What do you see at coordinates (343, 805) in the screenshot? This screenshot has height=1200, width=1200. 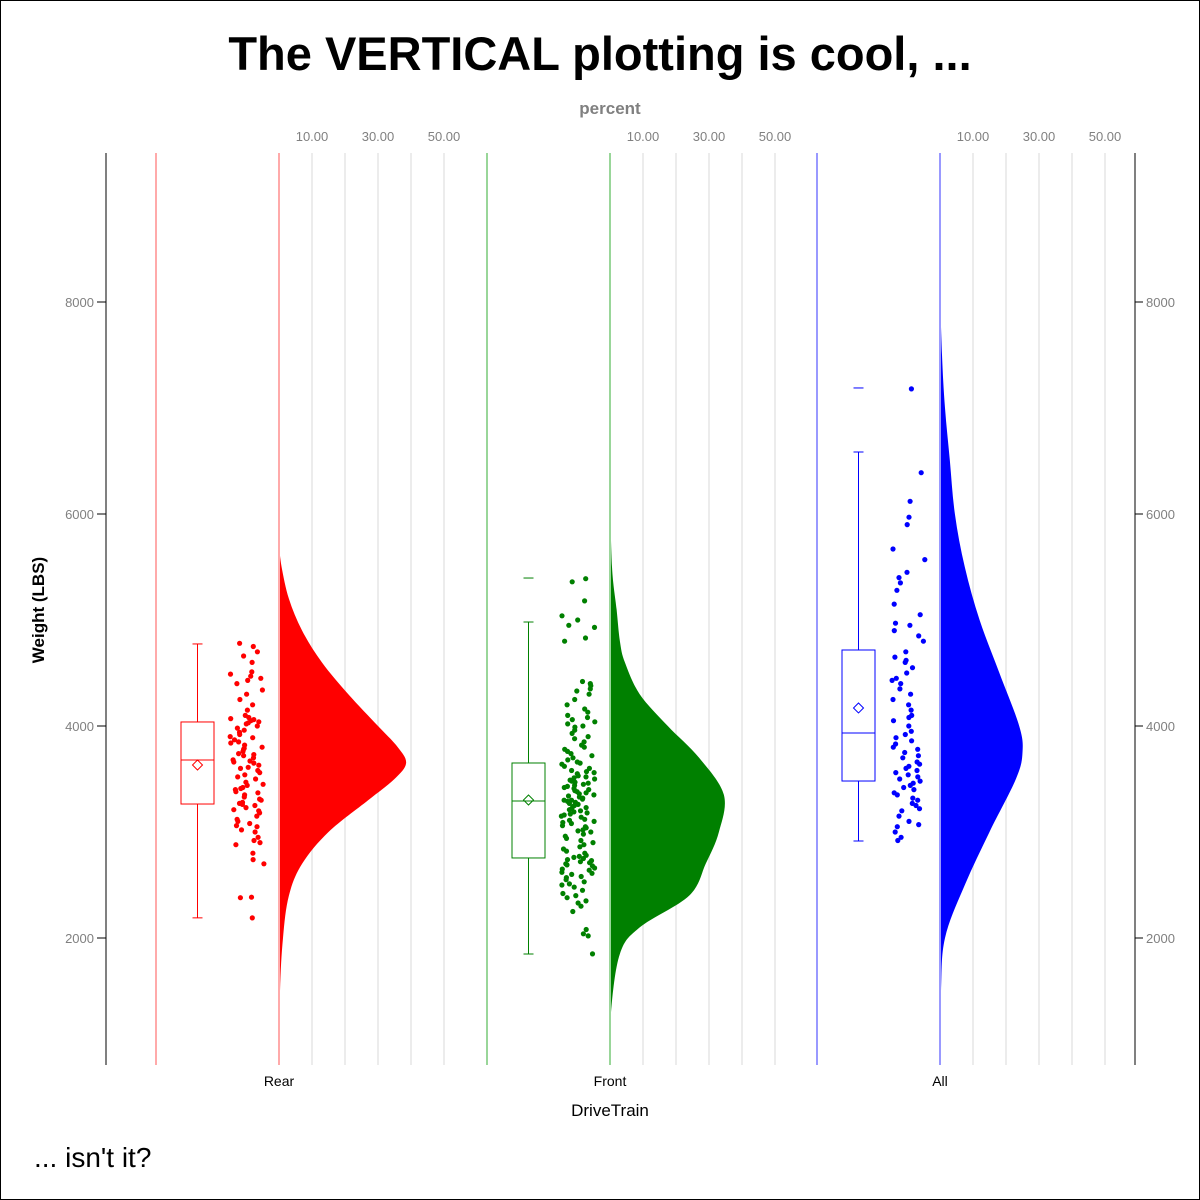 I see `density-half-violin` at bounding box center [343, 805].